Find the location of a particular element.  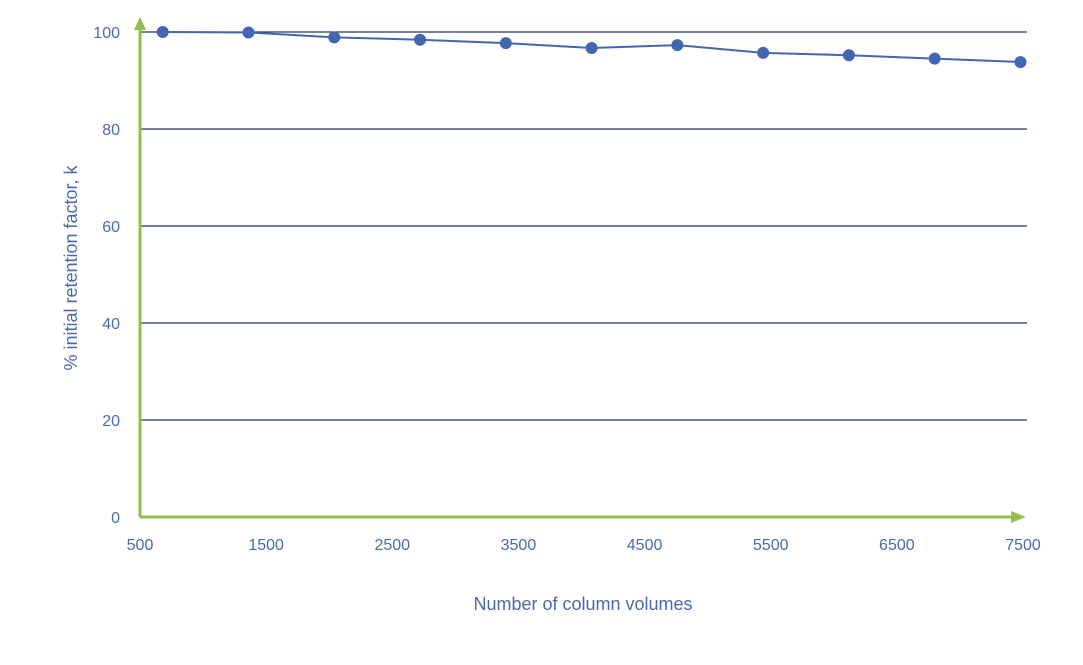

x-tick-label: 5500 is located at coordinates (771, 545).